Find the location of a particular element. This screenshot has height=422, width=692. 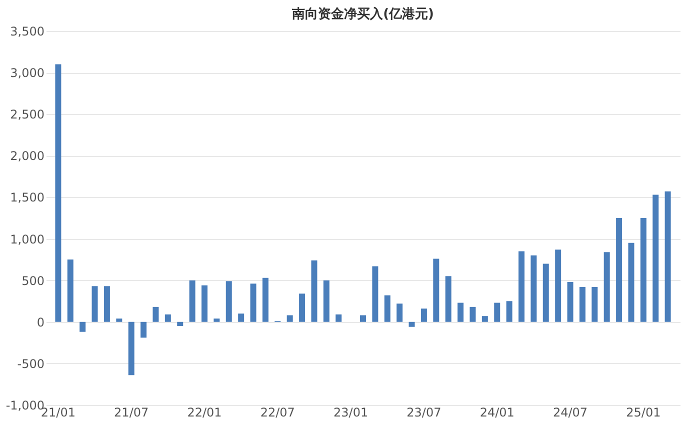

y-tick-label: 2,000 is located at coordinates (27, 156).